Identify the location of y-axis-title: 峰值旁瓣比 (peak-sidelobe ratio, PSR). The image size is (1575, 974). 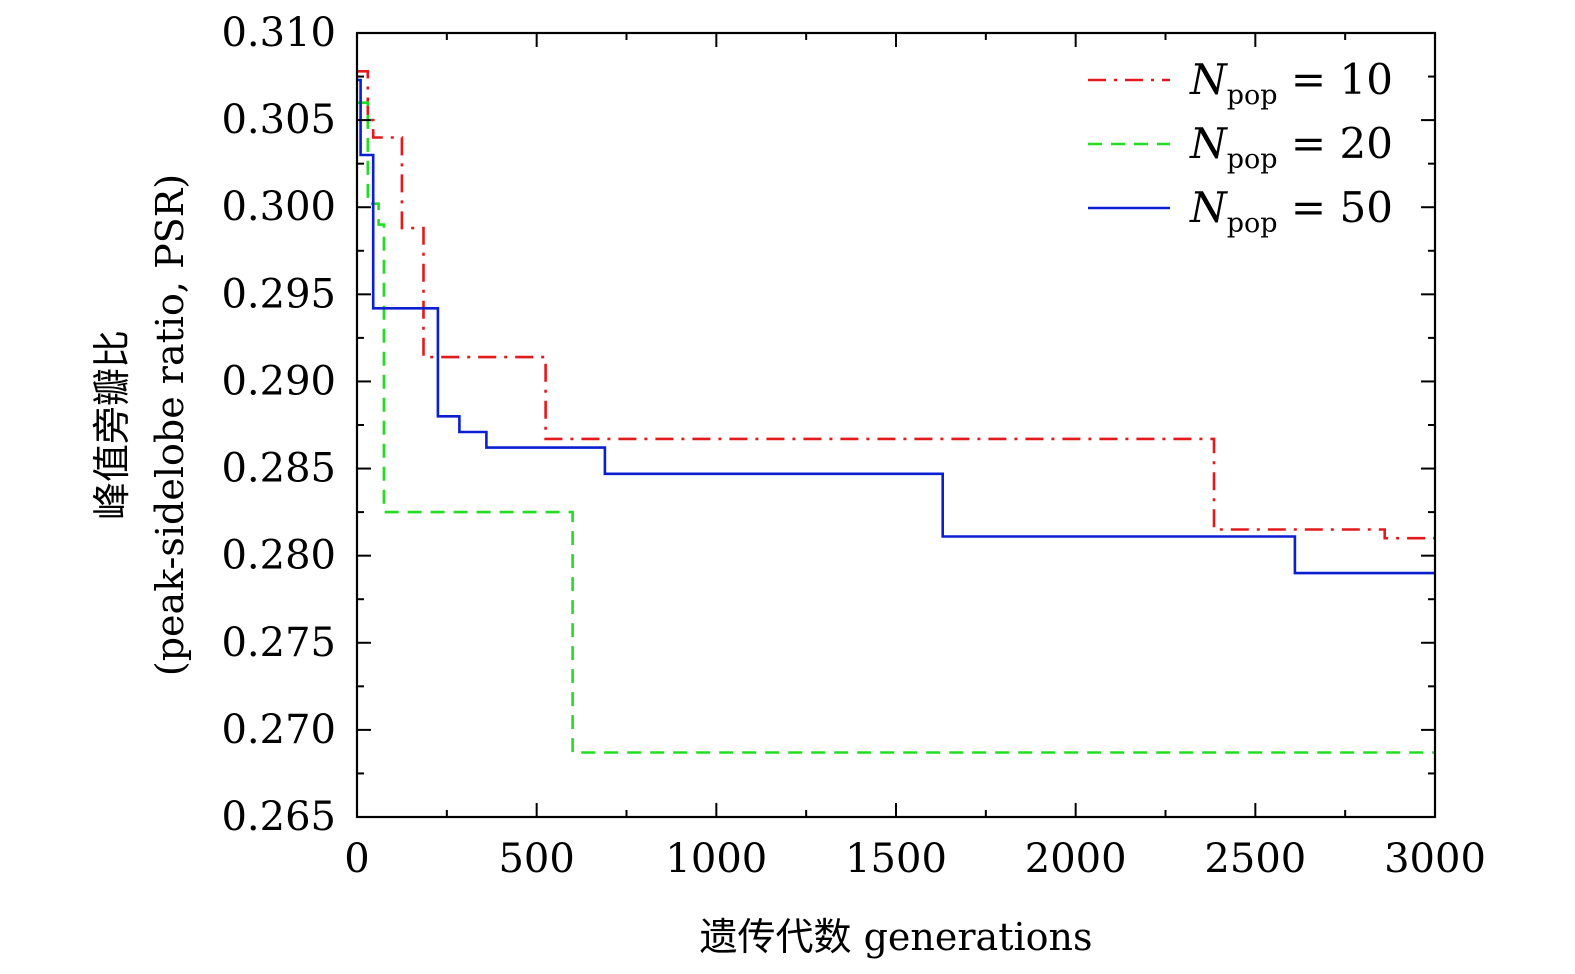
(141, 425).